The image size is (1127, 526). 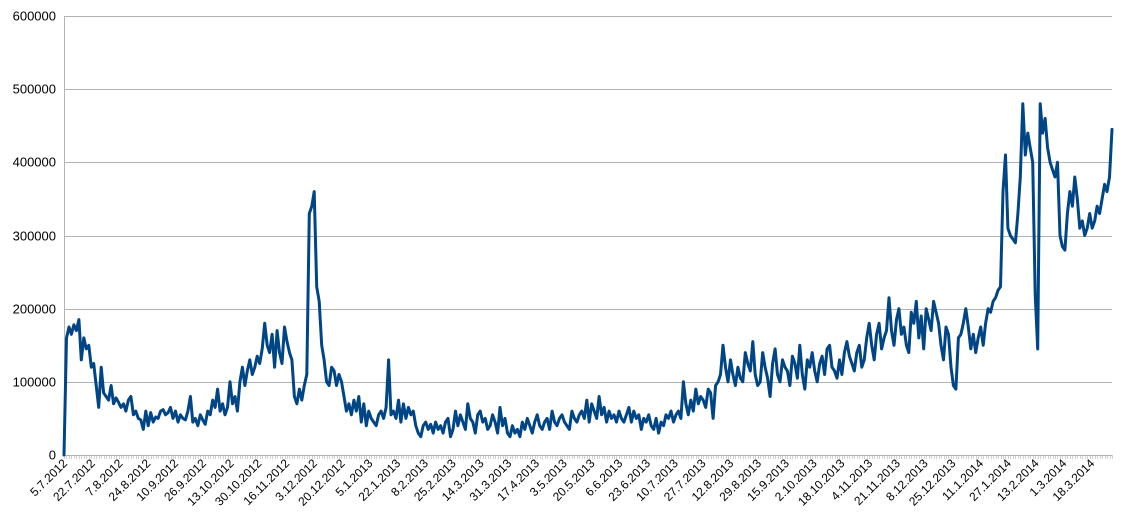 I want to click on y-tick-label: 400000, so click(x=34, y=162).